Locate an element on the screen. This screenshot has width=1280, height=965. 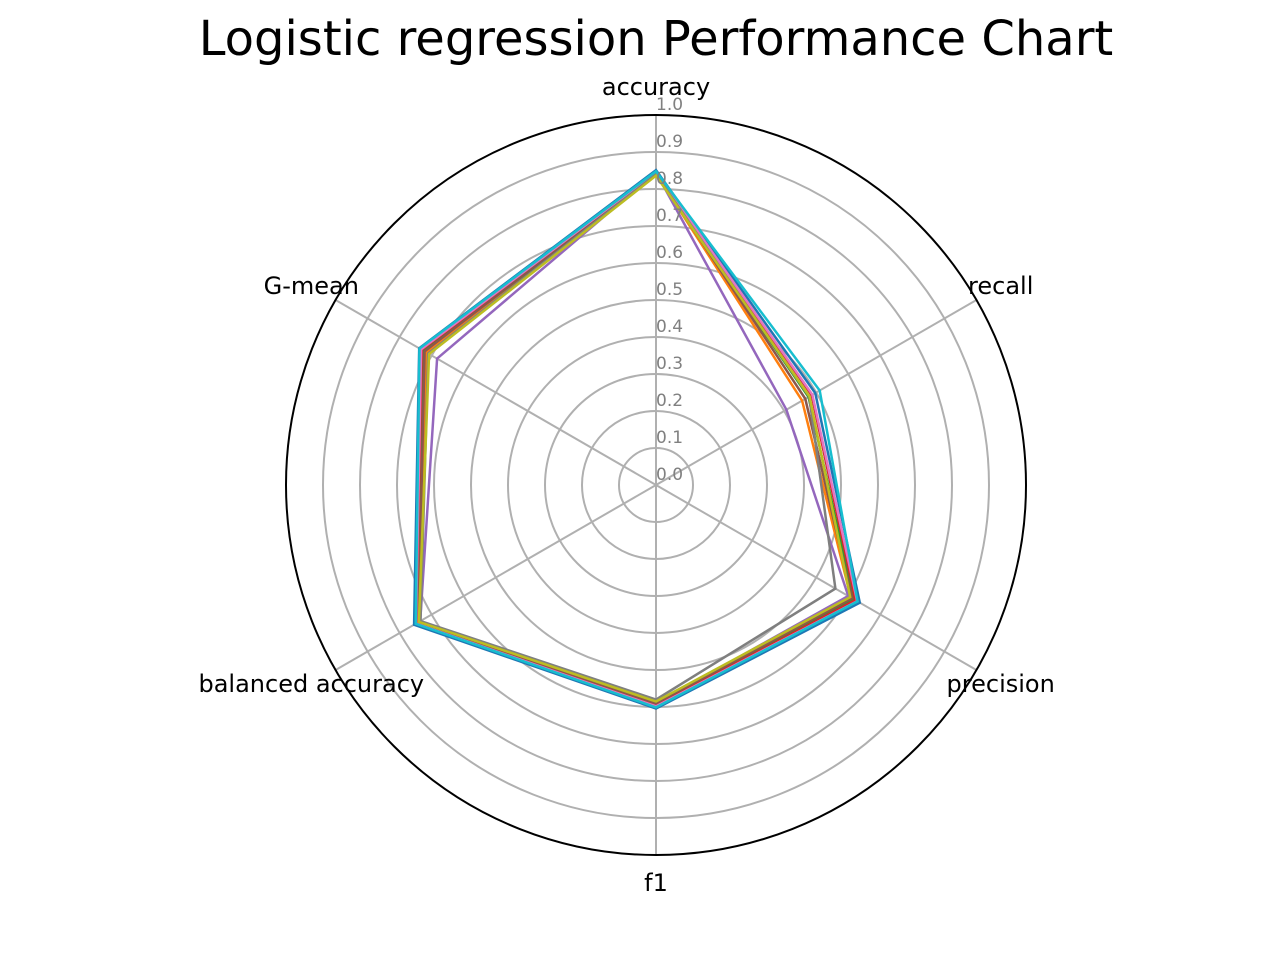
axis-label-f1: f1 is located at coordinates (656, 883).